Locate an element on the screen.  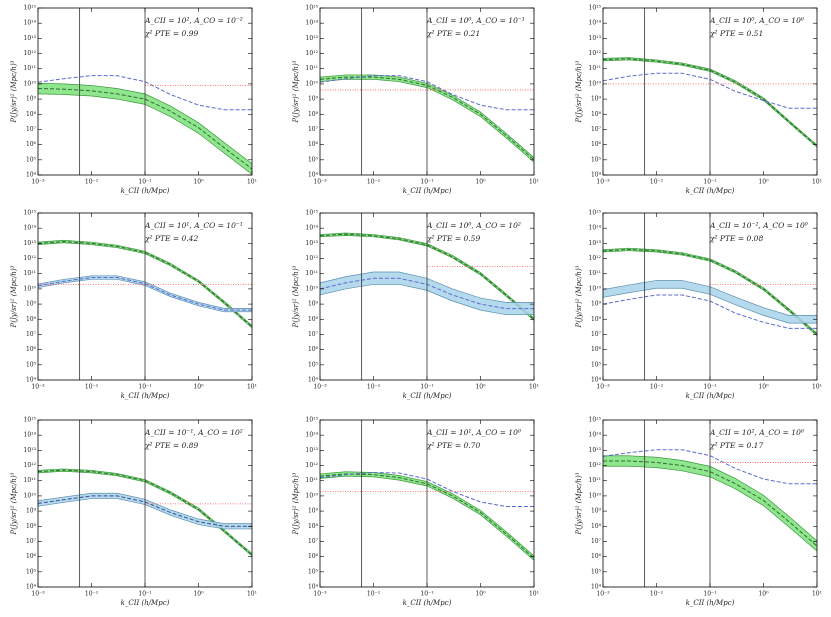
annotation: A_CII = 10⁻¹, A_CO = 10² is located at coordinates (193, 432).